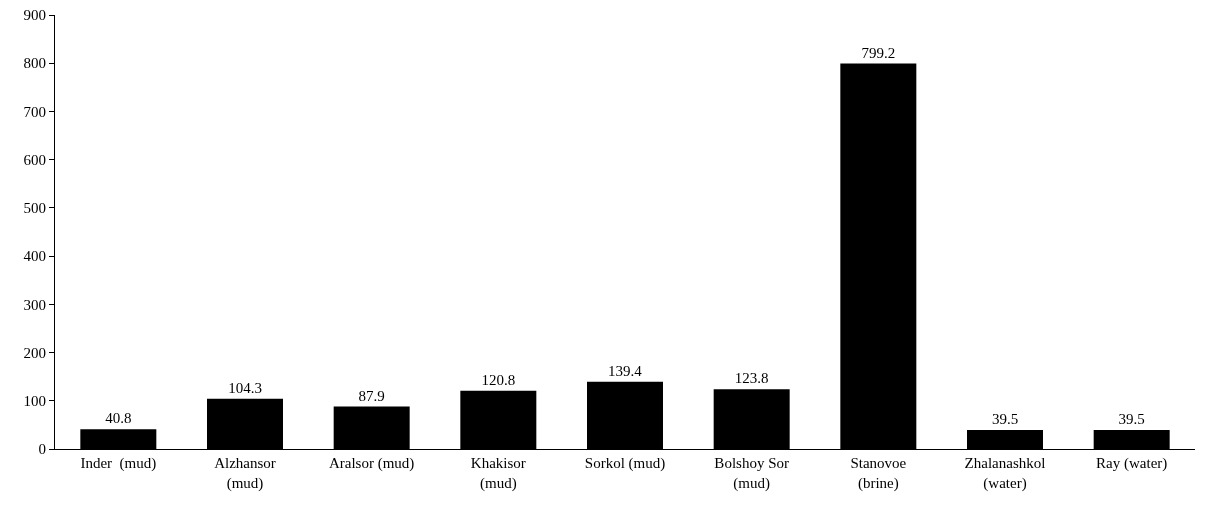 The width and height of the screenshot is (1205, 509). What do you see at coordinates (42, 449) in the screenshot?
I see `y-tick-label: 0` at bounding box center [42, 449].